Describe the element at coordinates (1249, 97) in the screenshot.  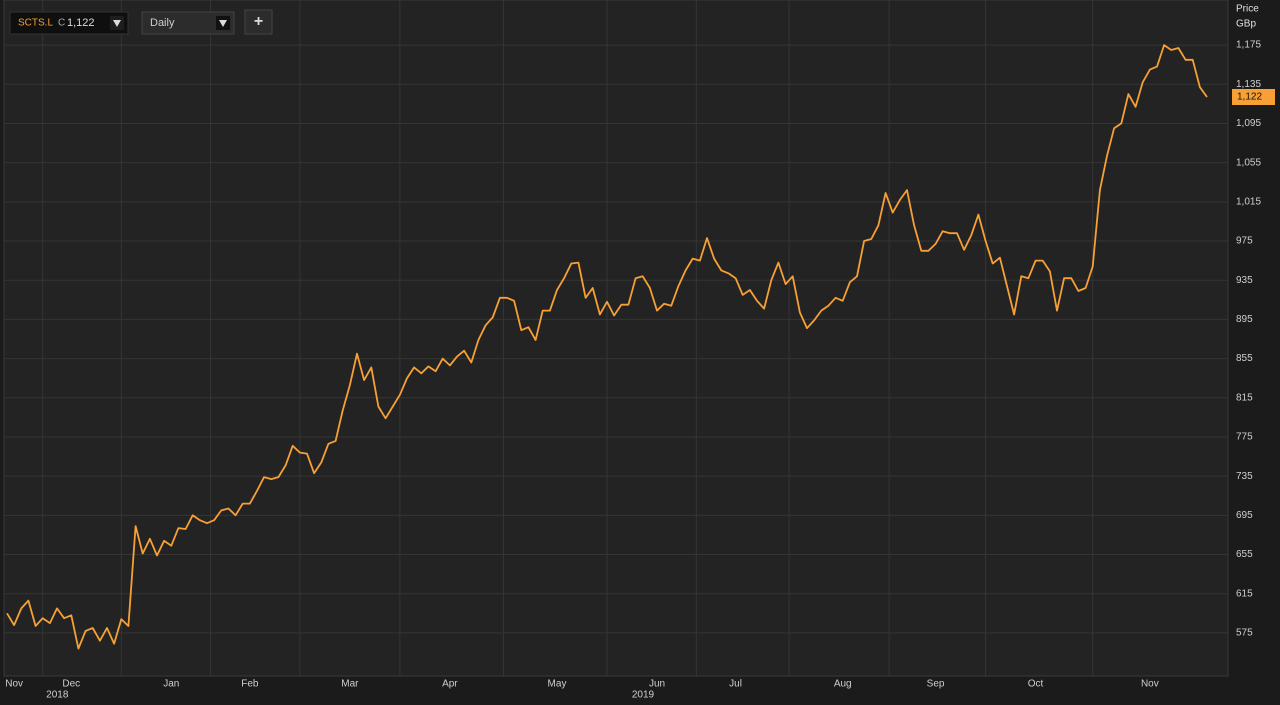
I see `last-price-label: 1,122` at that location.